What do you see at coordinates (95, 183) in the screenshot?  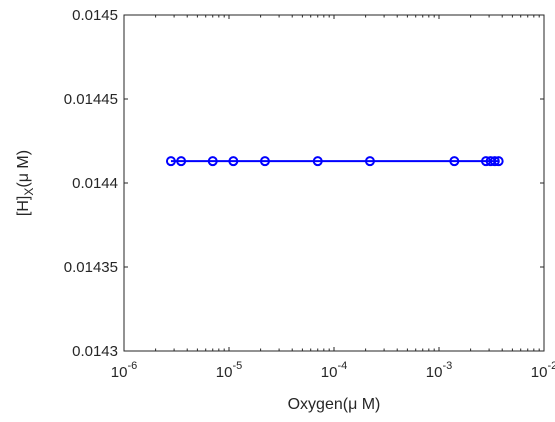 I see `y-tick-label: 0.0144` at bounding box center [95, 183].